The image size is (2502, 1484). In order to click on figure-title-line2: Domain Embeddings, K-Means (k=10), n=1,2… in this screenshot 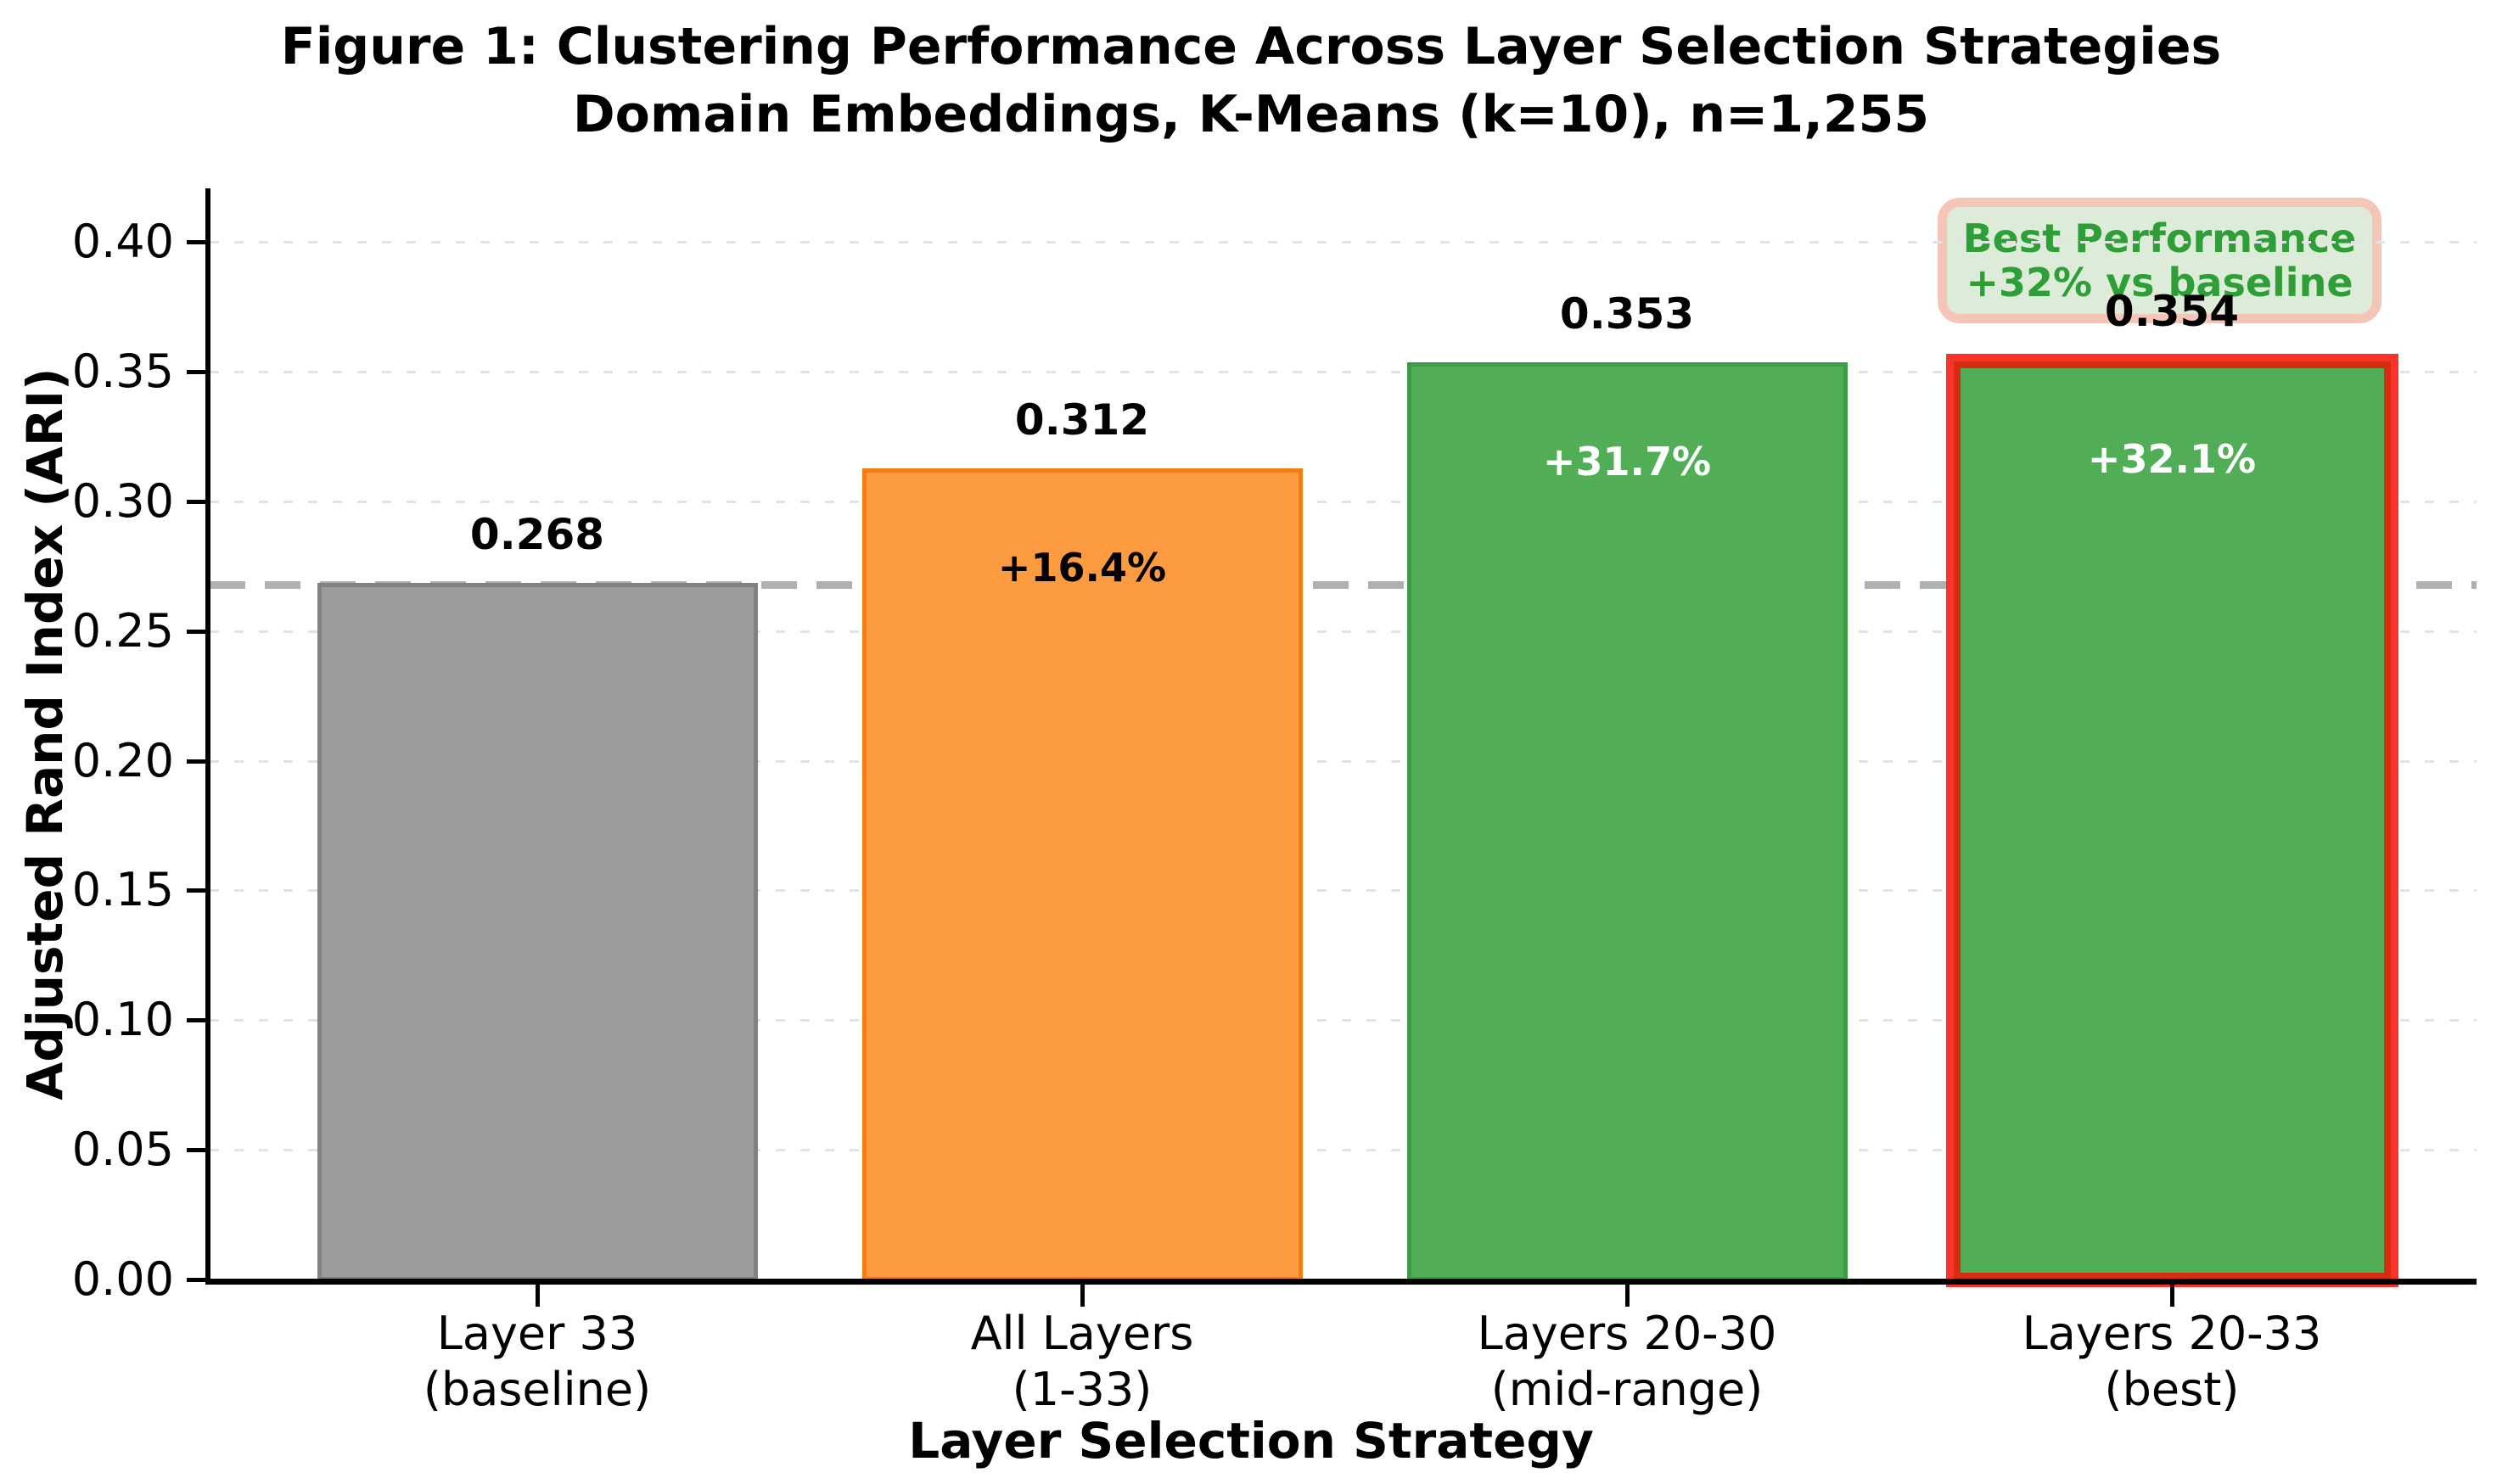, I will do `click(1251, 115)`.